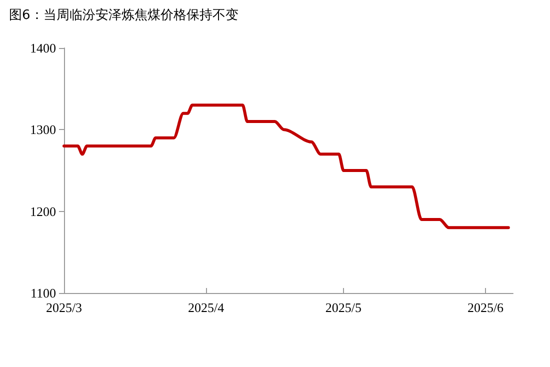 The image size is (550, 367). I want to click on x-tick-label: 2025/5, so click(343, 307).